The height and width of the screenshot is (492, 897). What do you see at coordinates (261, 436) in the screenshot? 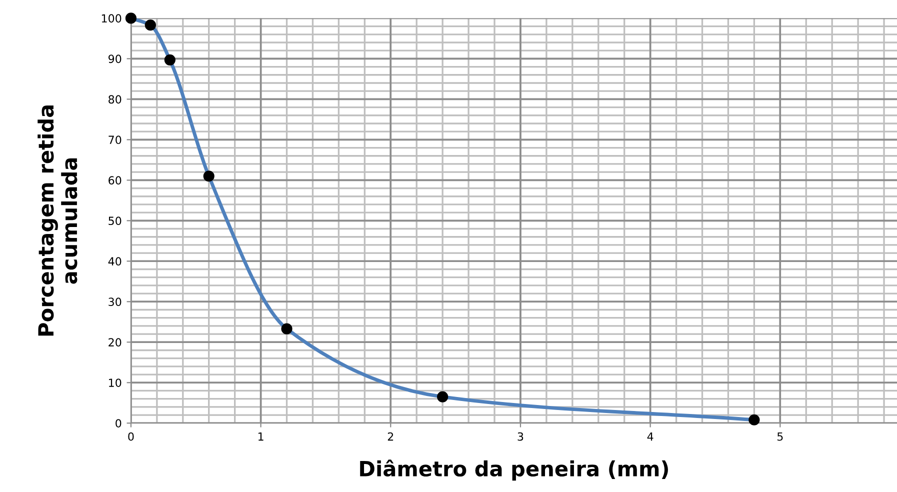
I see `x-tick-label: 1` at bounding box center [261, 436].